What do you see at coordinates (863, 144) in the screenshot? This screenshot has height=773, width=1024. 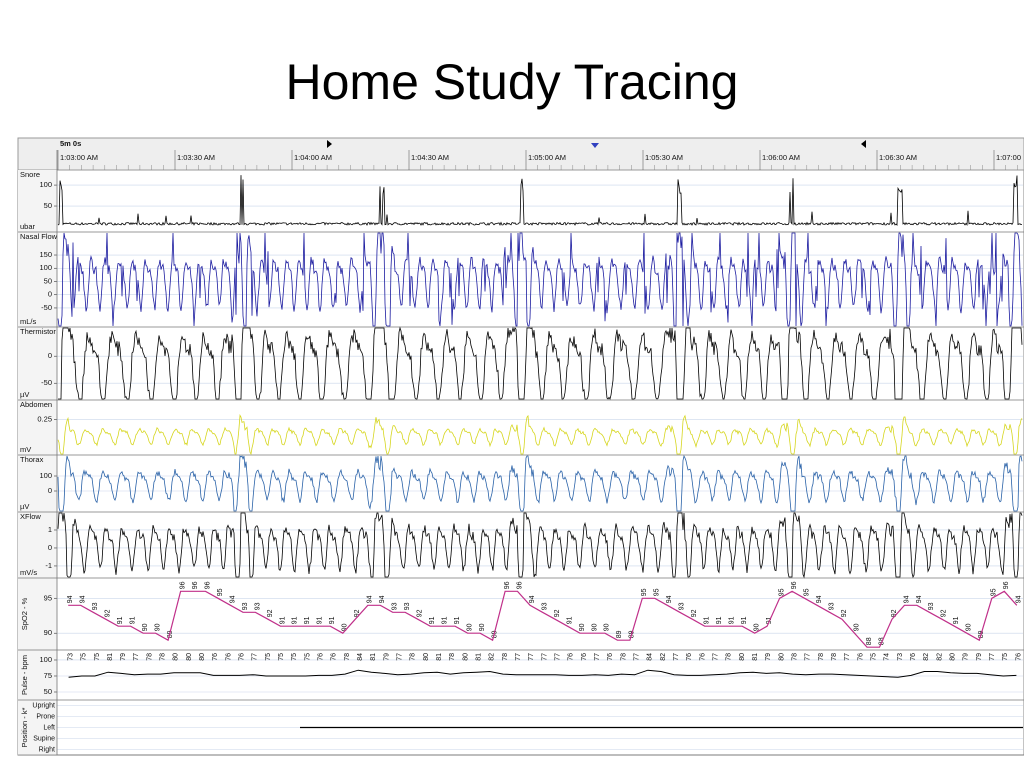 I see `marker-end` at bounding box center [863, 144].